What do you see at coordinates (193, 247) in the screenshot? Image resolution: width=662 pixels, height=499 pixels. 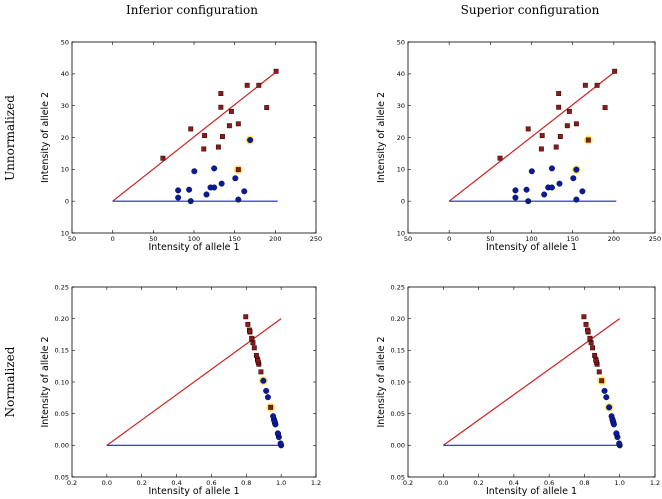 I see `x-axis-label: Intensity of allele 1` at bounding box center [193, 247].